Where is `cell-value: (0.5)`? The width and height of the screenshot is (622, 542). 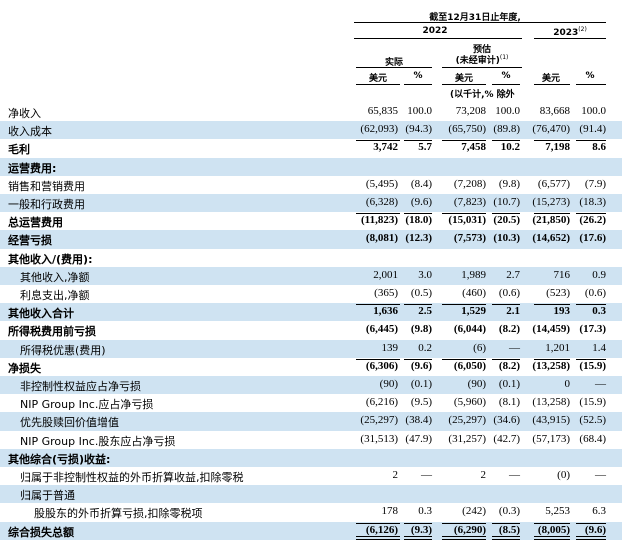
cell-value: (0.5) is located at coordinates (421, 293).